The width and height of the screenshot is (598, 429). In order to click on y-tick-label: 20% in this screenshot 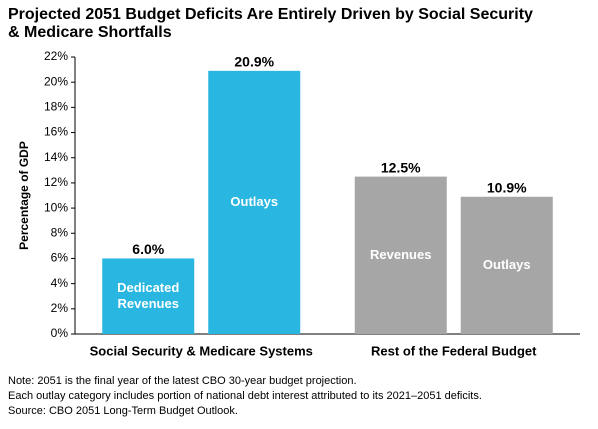, I will do `click(56, 81)`.